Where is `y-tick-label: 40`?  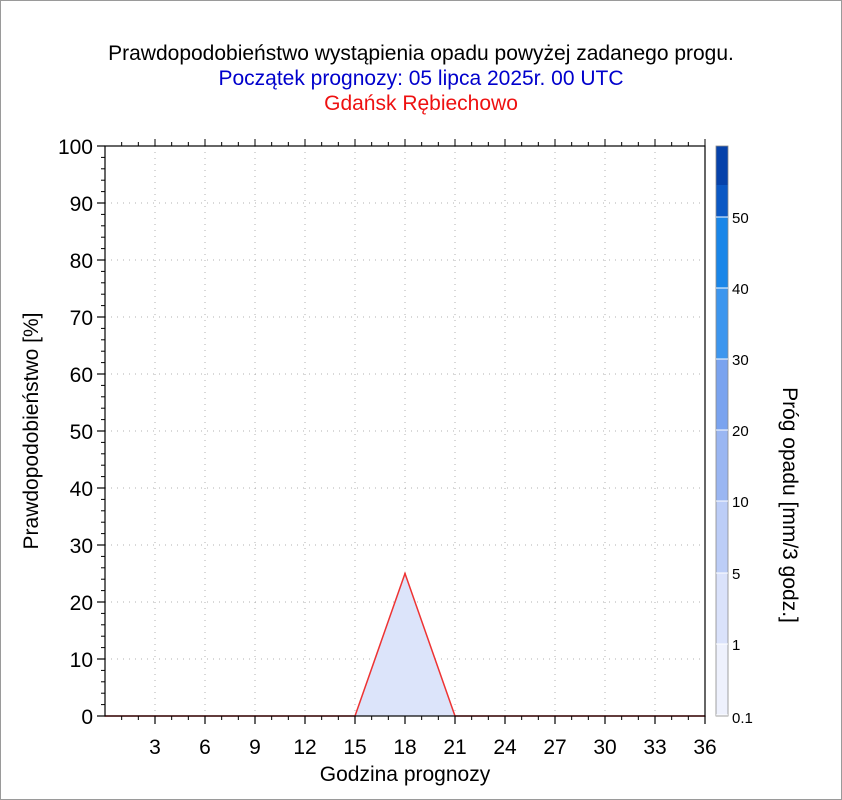
y-tick-label: 40 is located at coordinates (81, 489).